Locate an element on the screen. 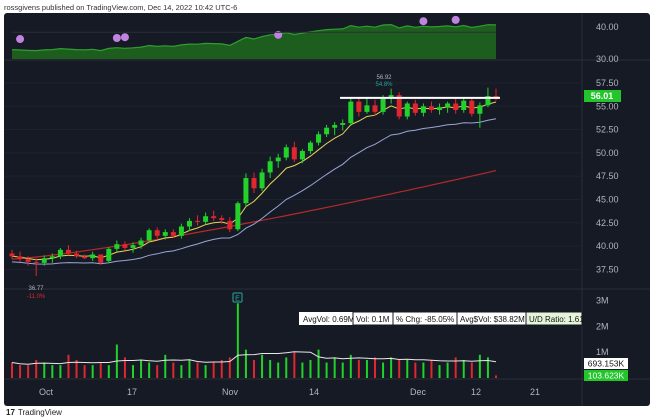 The image size is (650, 420). price-tick-label: 50.00 is located at coordinates (607, 153).